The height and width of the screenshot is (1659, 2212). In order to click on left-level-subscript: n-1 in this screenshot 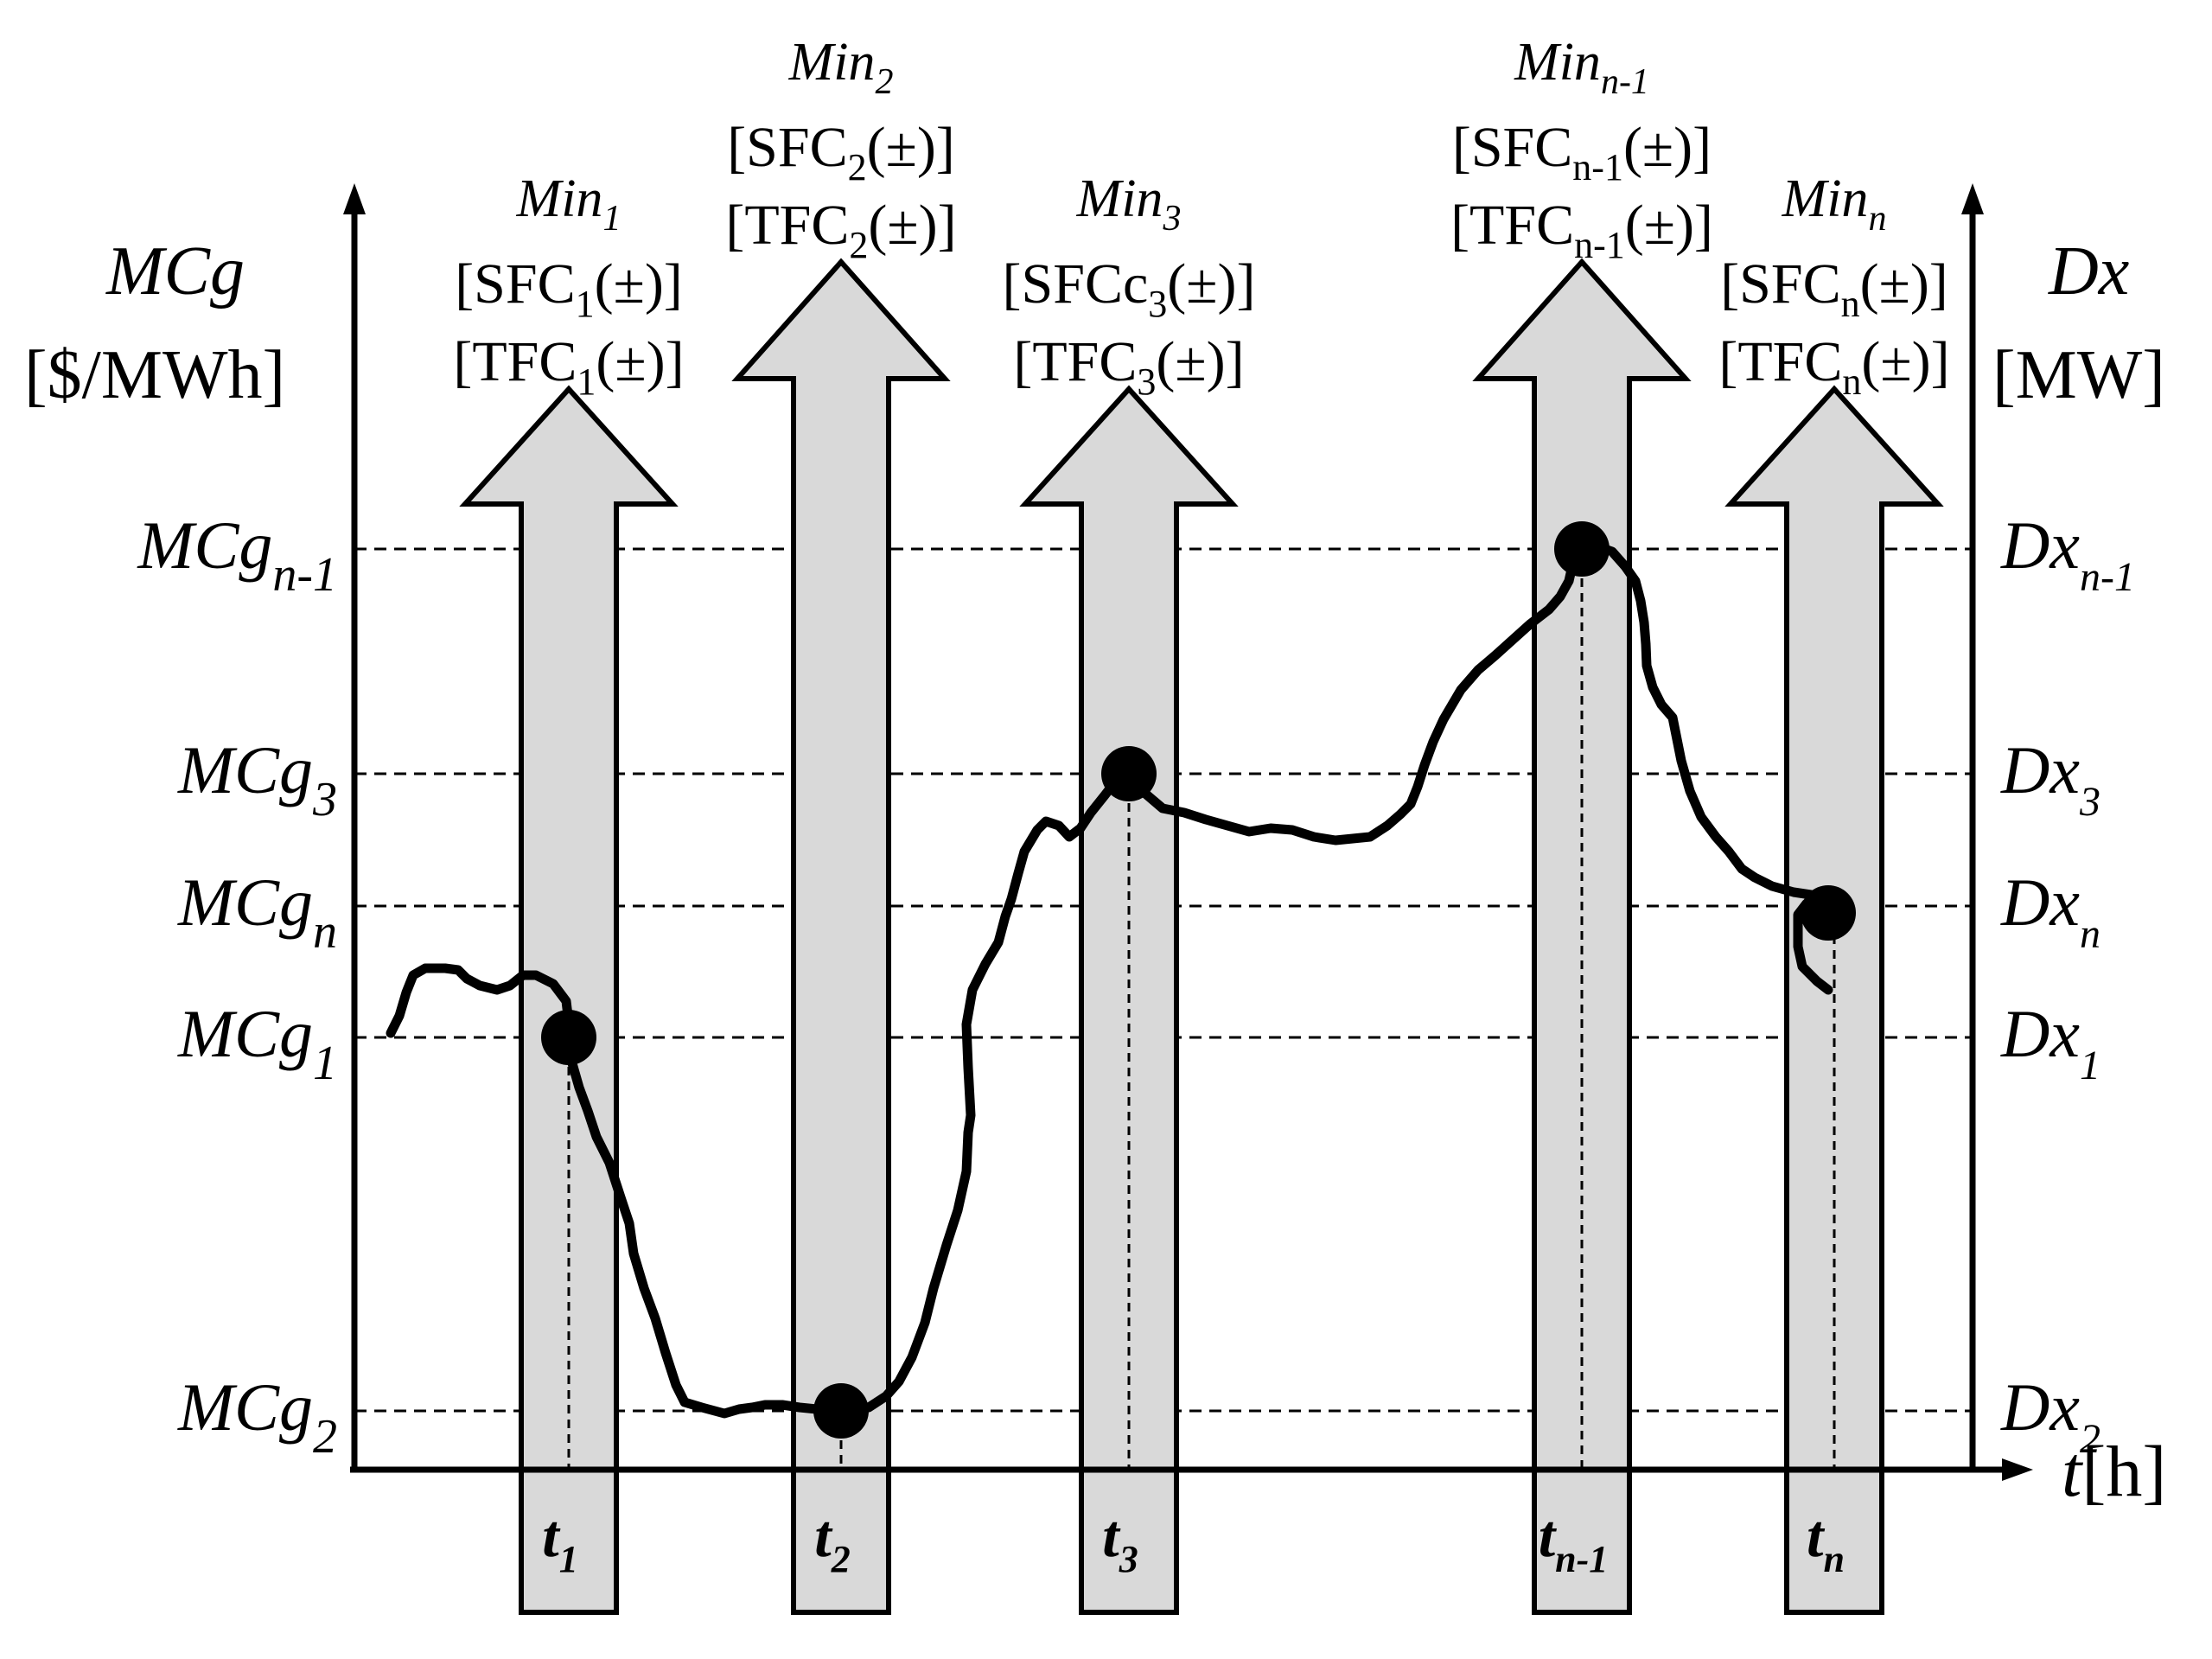, I will do `click(304, 575)`.